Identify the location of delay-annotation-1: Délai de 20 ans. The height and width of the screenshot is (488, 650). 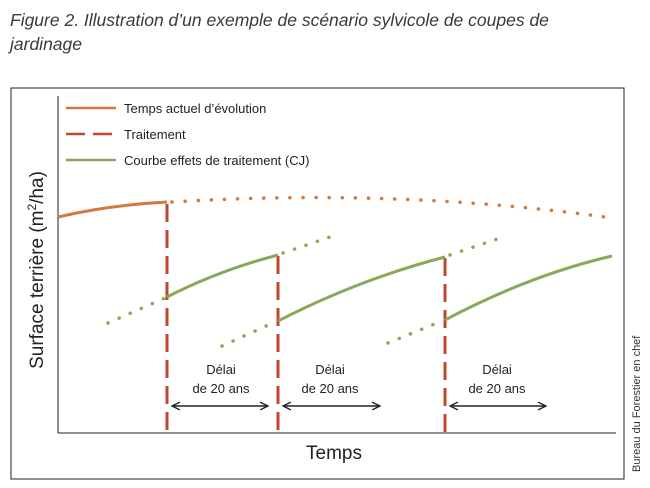
(220, 384).